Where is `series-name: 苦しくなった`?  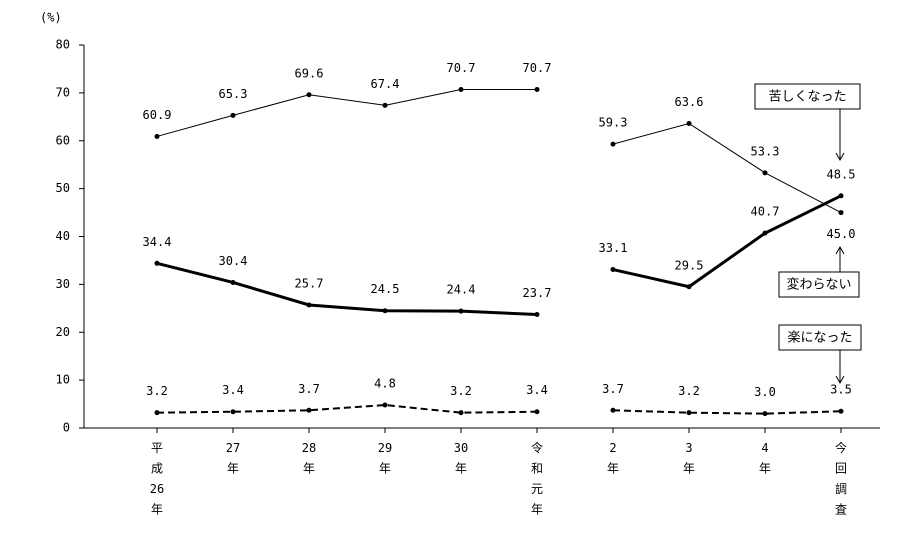 series-name: 苦しくなった is located at coordinates (807, 97).